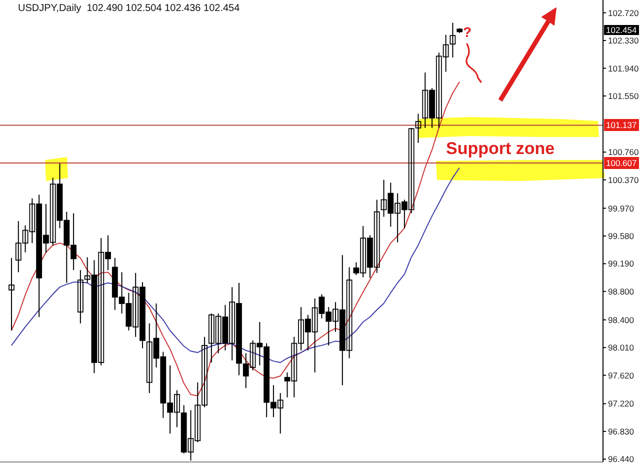  I want to click on chart-title: USDJPY,Daily 102.490 102.504 102.436 102.454, so click(129, 8).